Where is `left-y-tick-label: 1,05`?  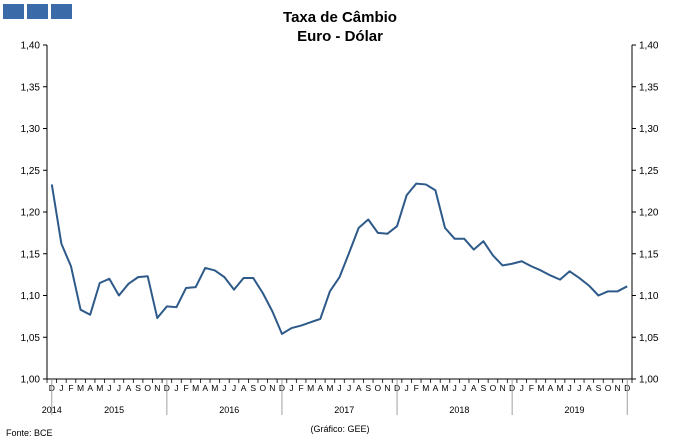 left-y-tick-label: 1,05 is located at coordinates (31, 338).